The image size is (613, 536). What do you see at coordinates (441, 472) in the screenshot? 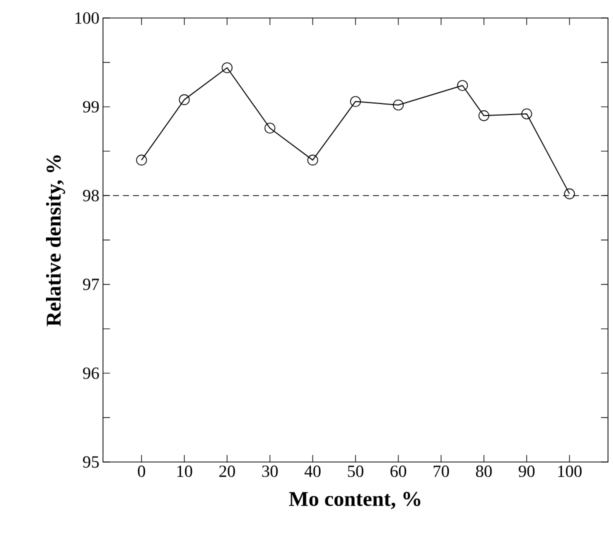
I see `x-tick-label: 70` at bounding box center [441, 472].